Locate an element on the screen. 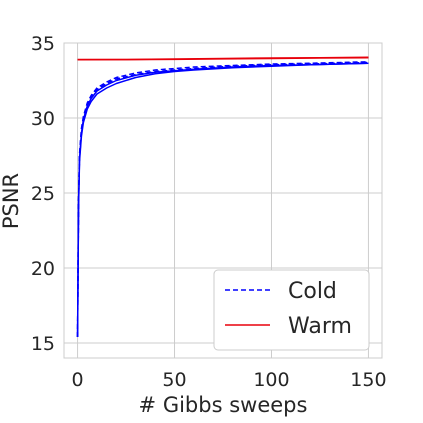 Image resolution: width=423 pixels, height=423 pixels. y-tick-label: 30 is located at coordinates (43, 119).